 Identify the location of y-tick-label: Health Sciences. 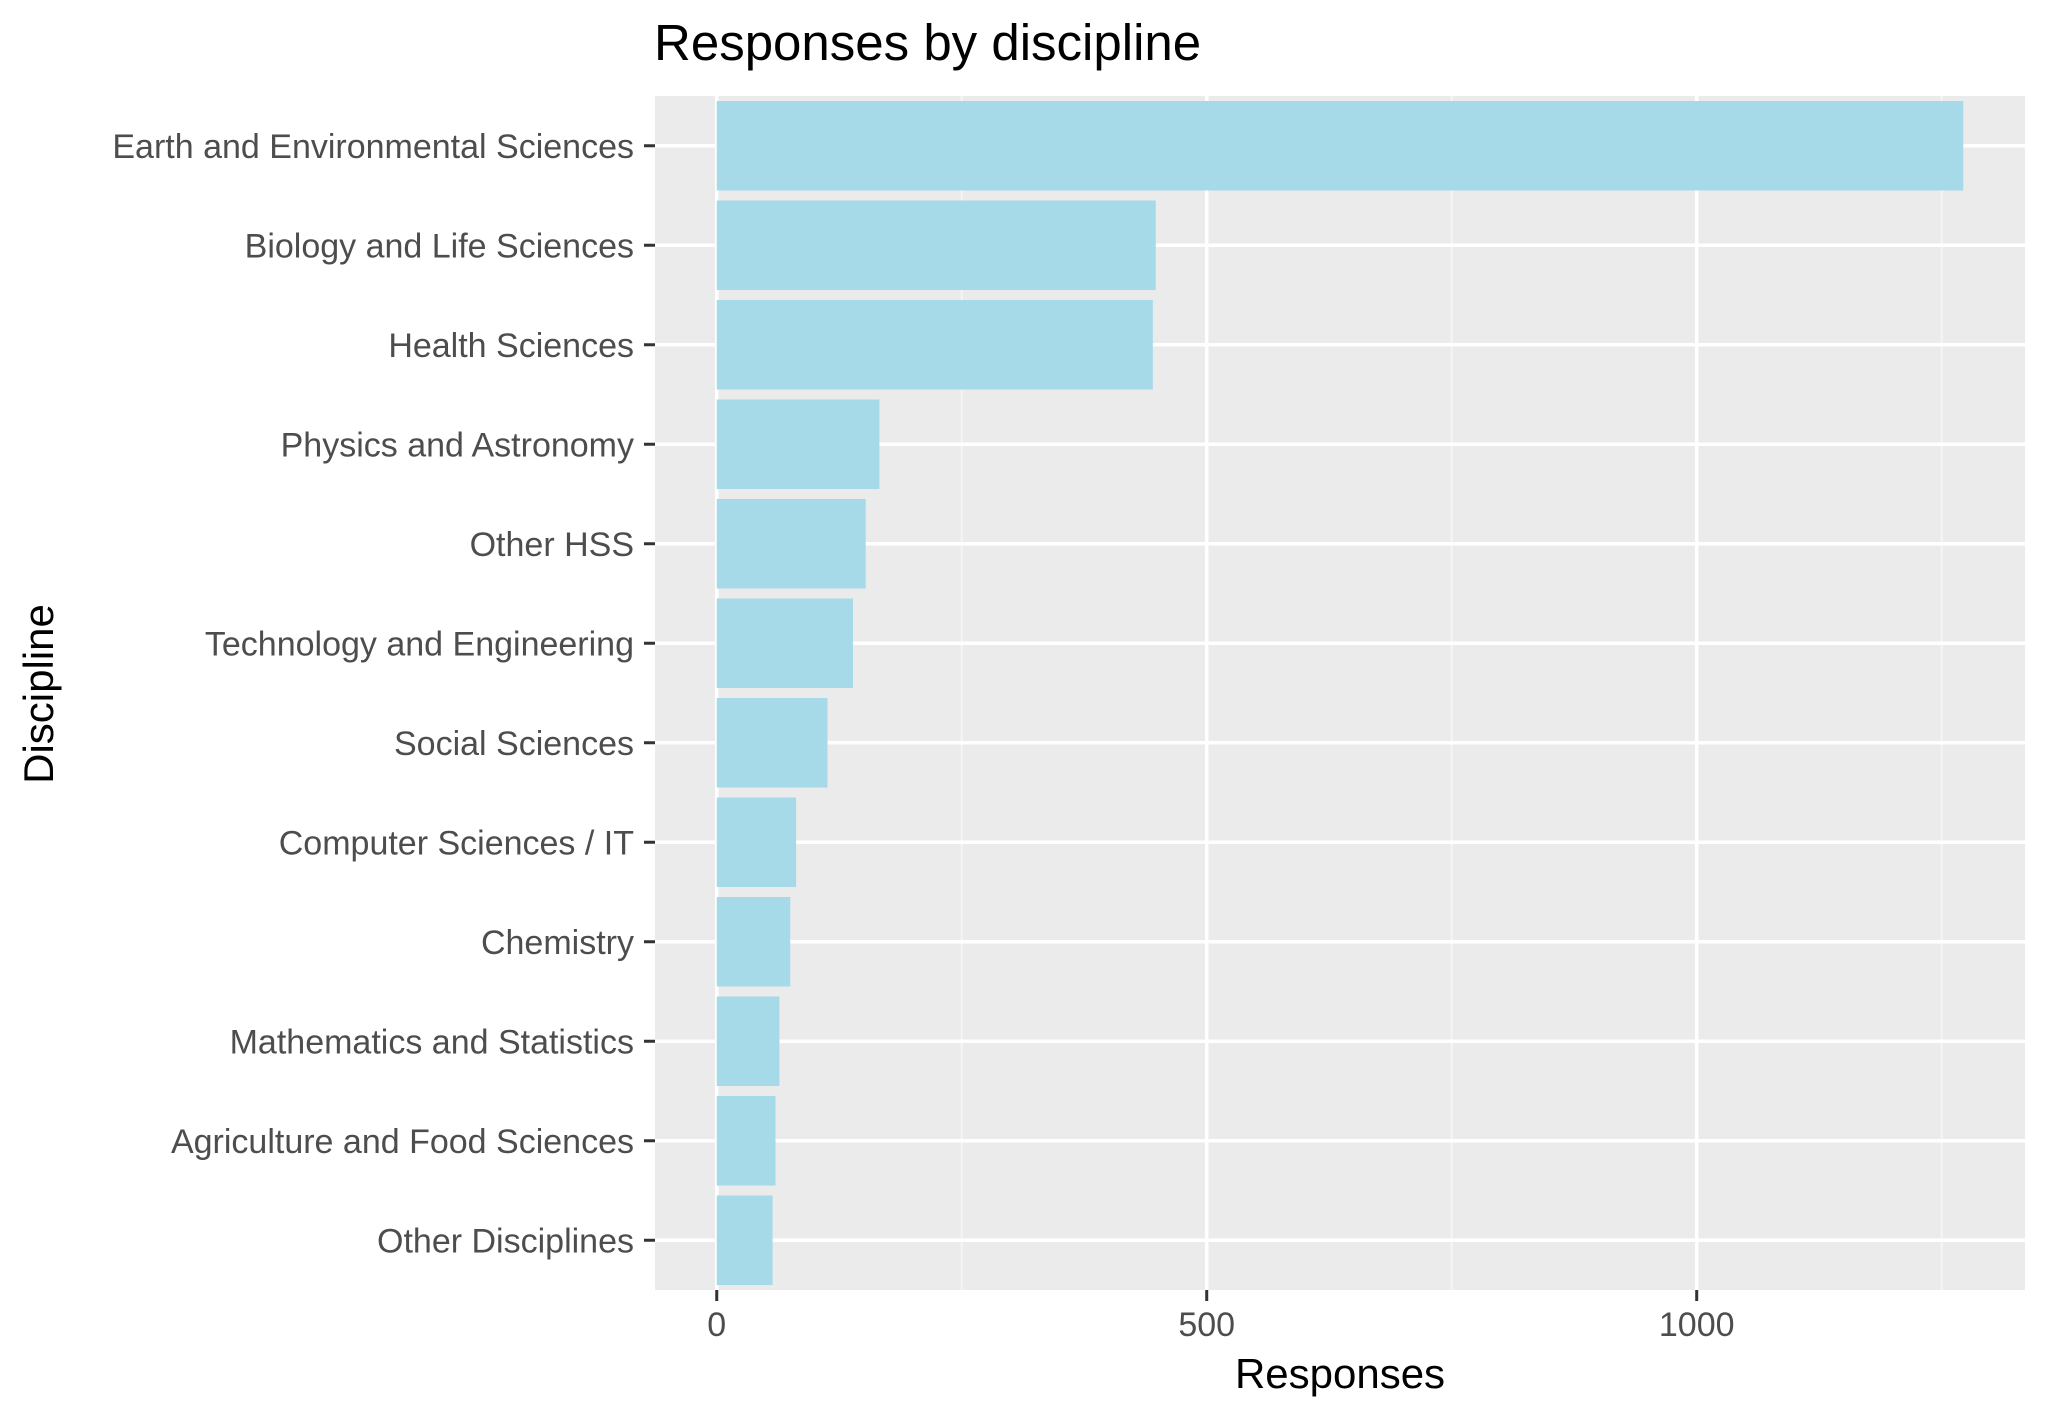
(511, 346).